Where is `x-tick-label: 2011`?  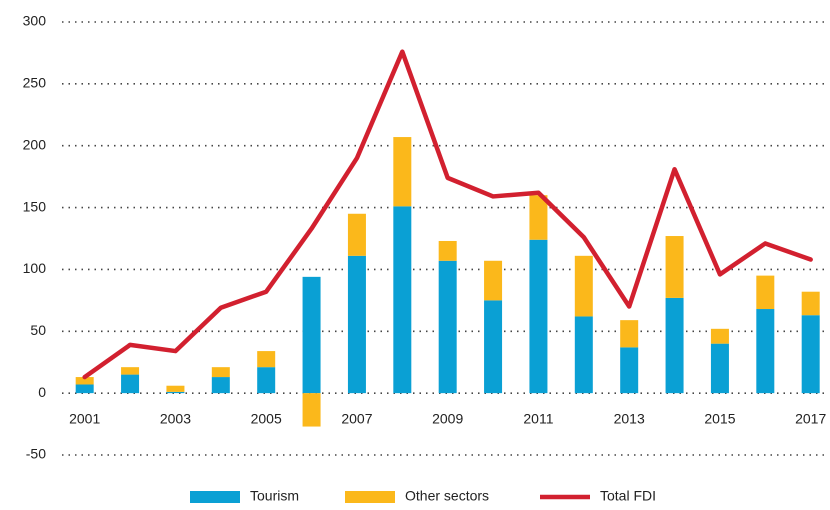
x-tick-label: 2011 is located at coordinates (538, 419).